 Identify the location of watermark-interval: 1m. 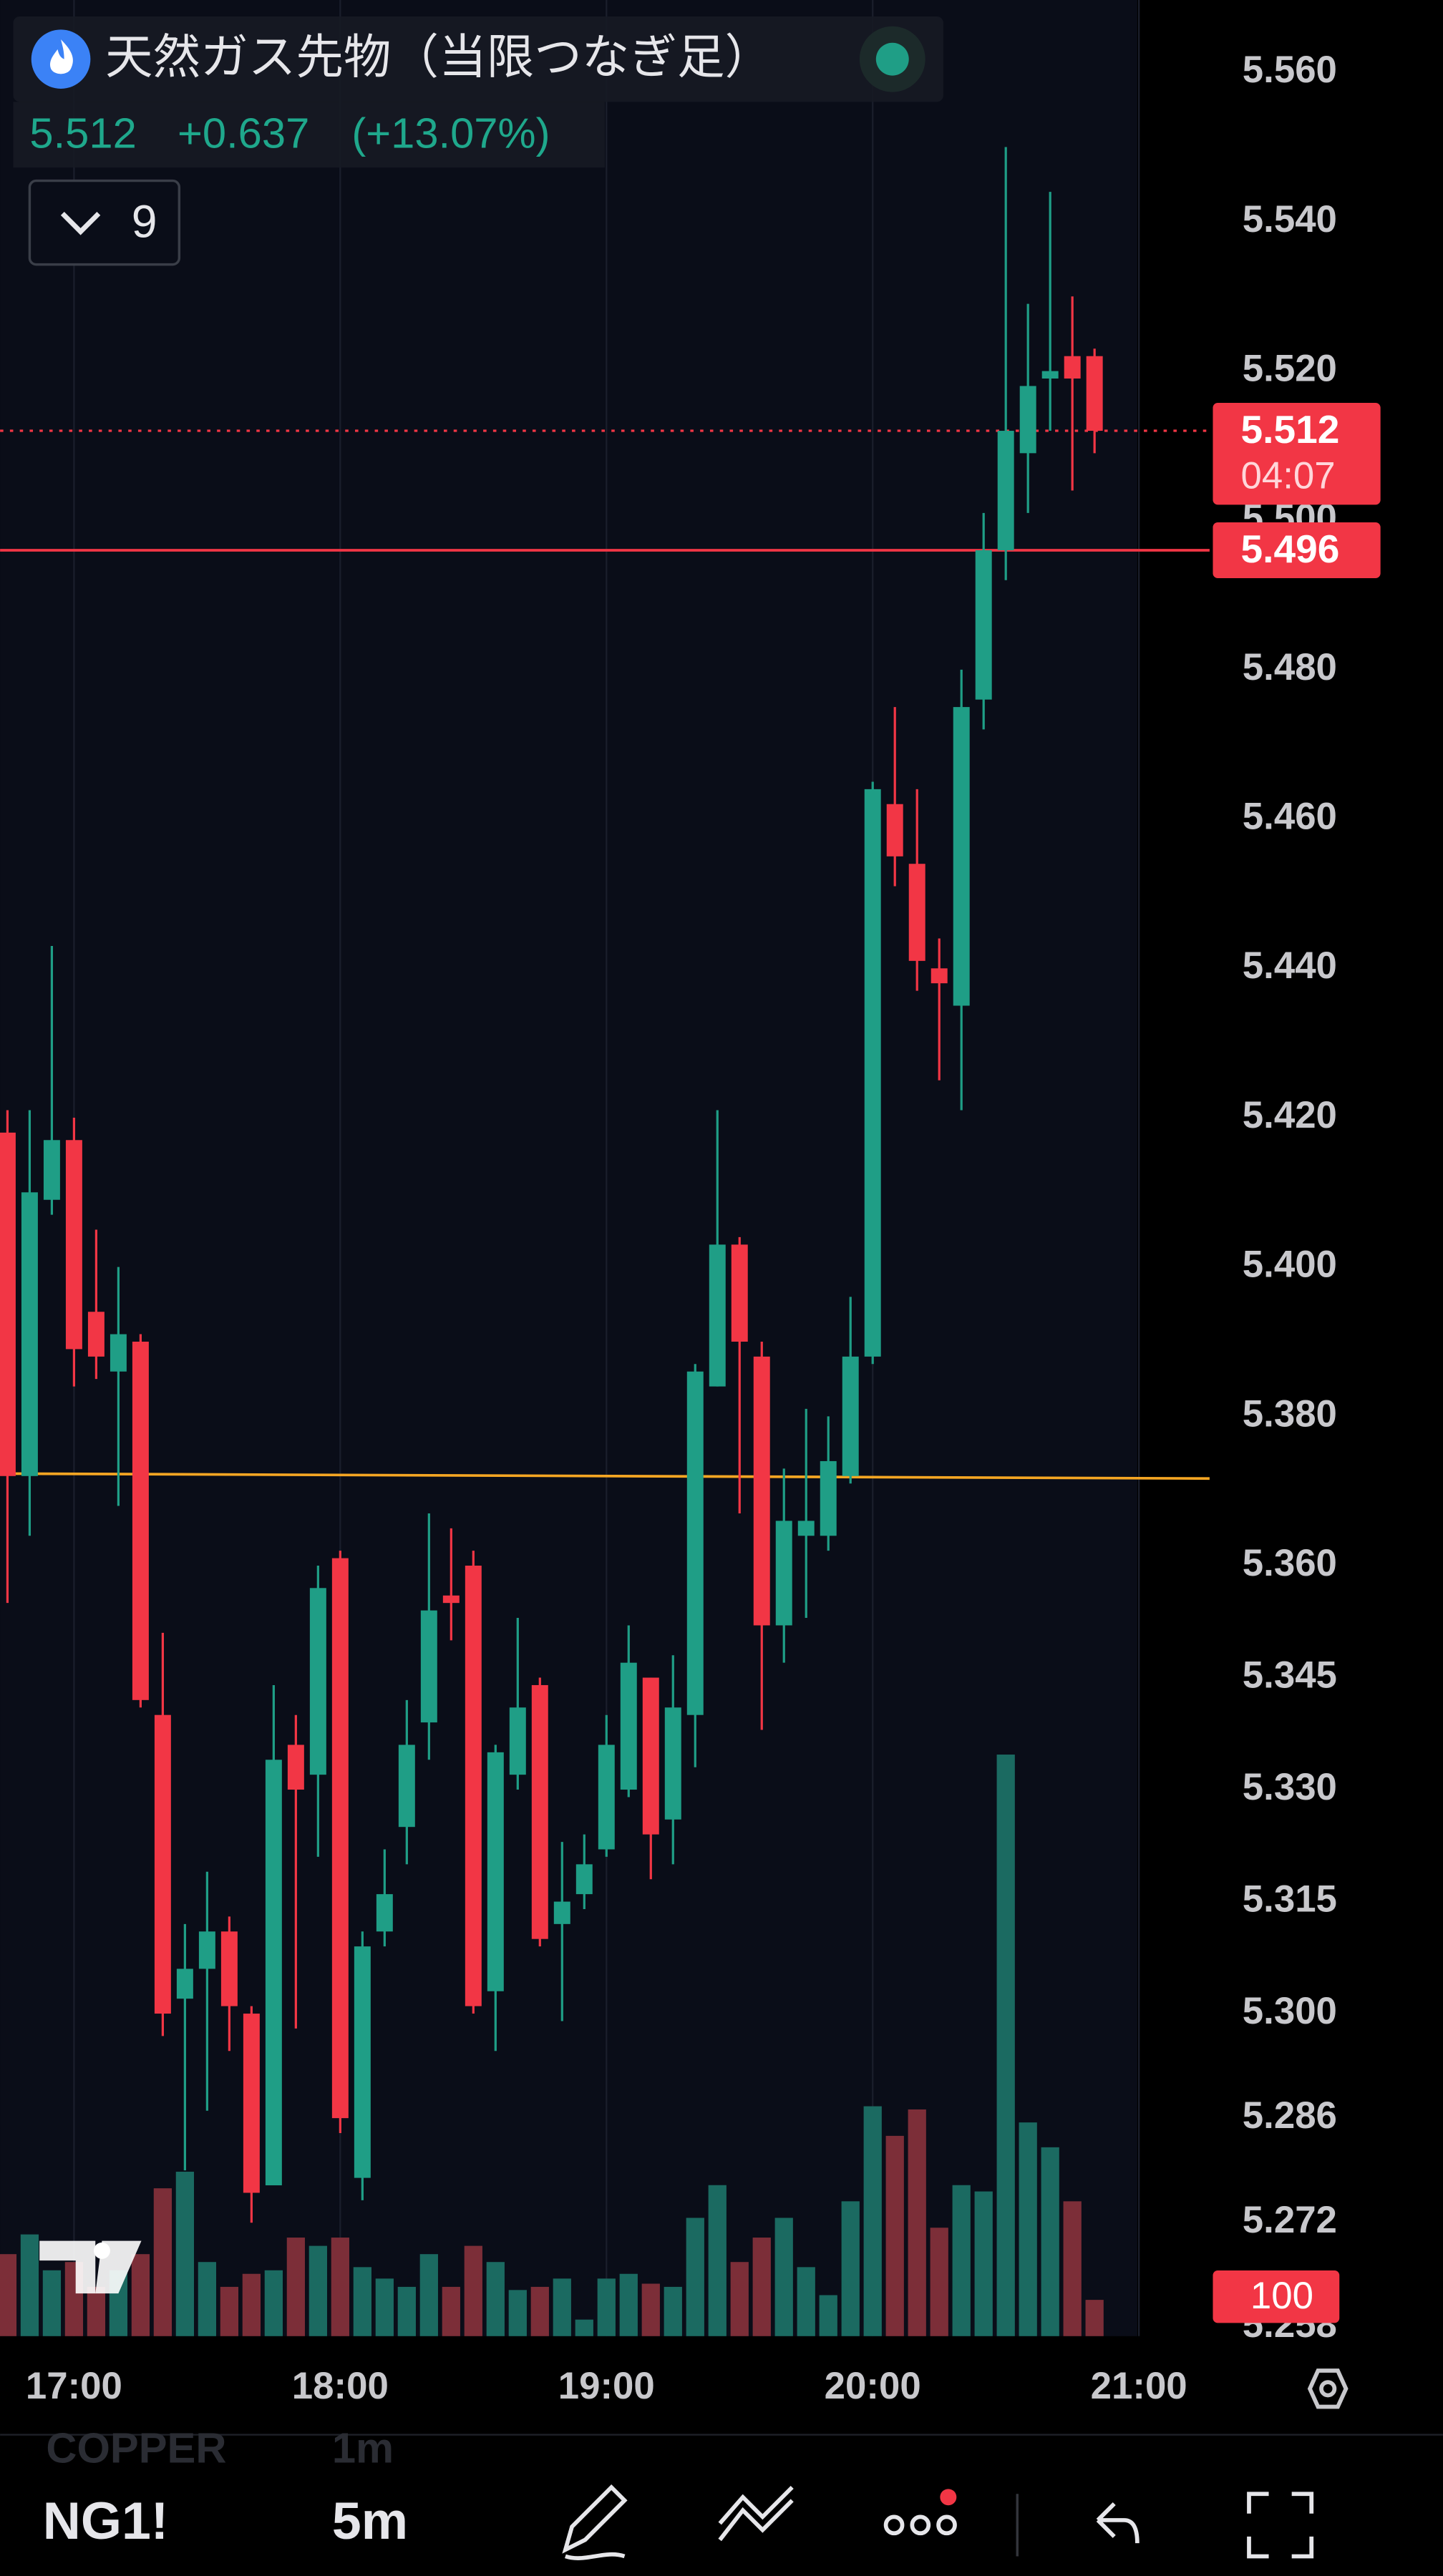
(363, 2448).